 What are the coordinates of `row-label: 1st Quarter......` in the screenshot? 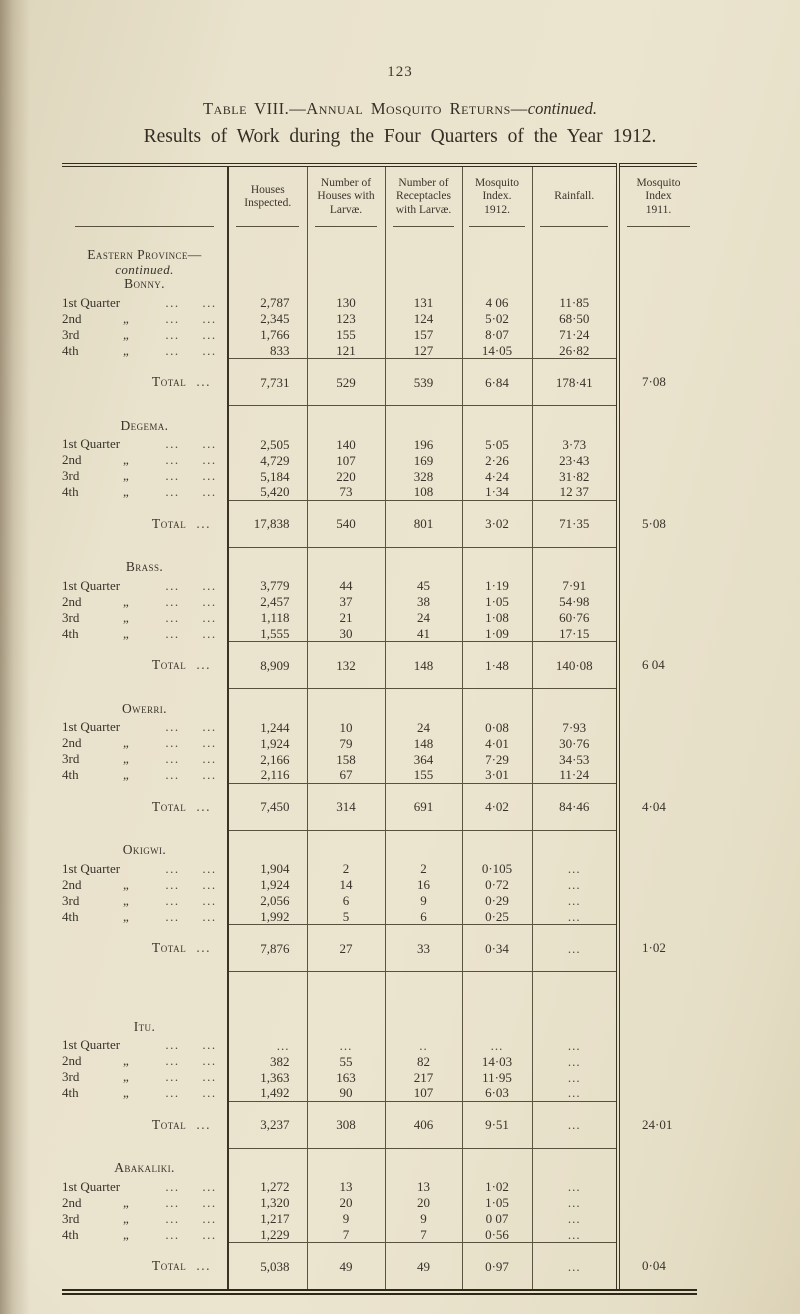 It's located at (145, 303).